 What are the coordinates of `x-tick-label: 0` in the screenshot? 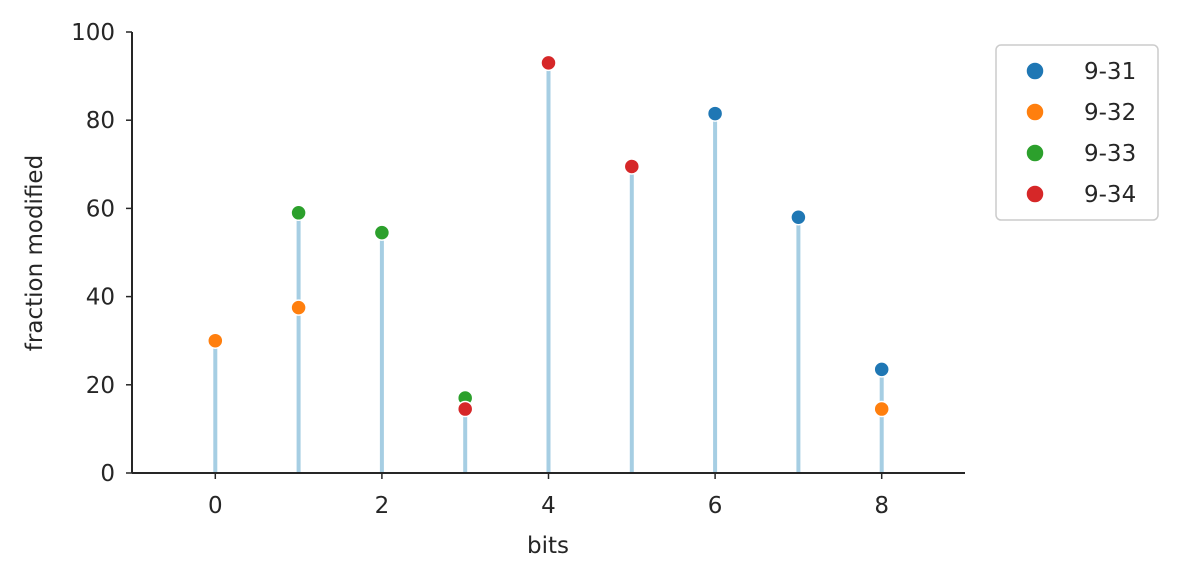 It's located at (215, 506).